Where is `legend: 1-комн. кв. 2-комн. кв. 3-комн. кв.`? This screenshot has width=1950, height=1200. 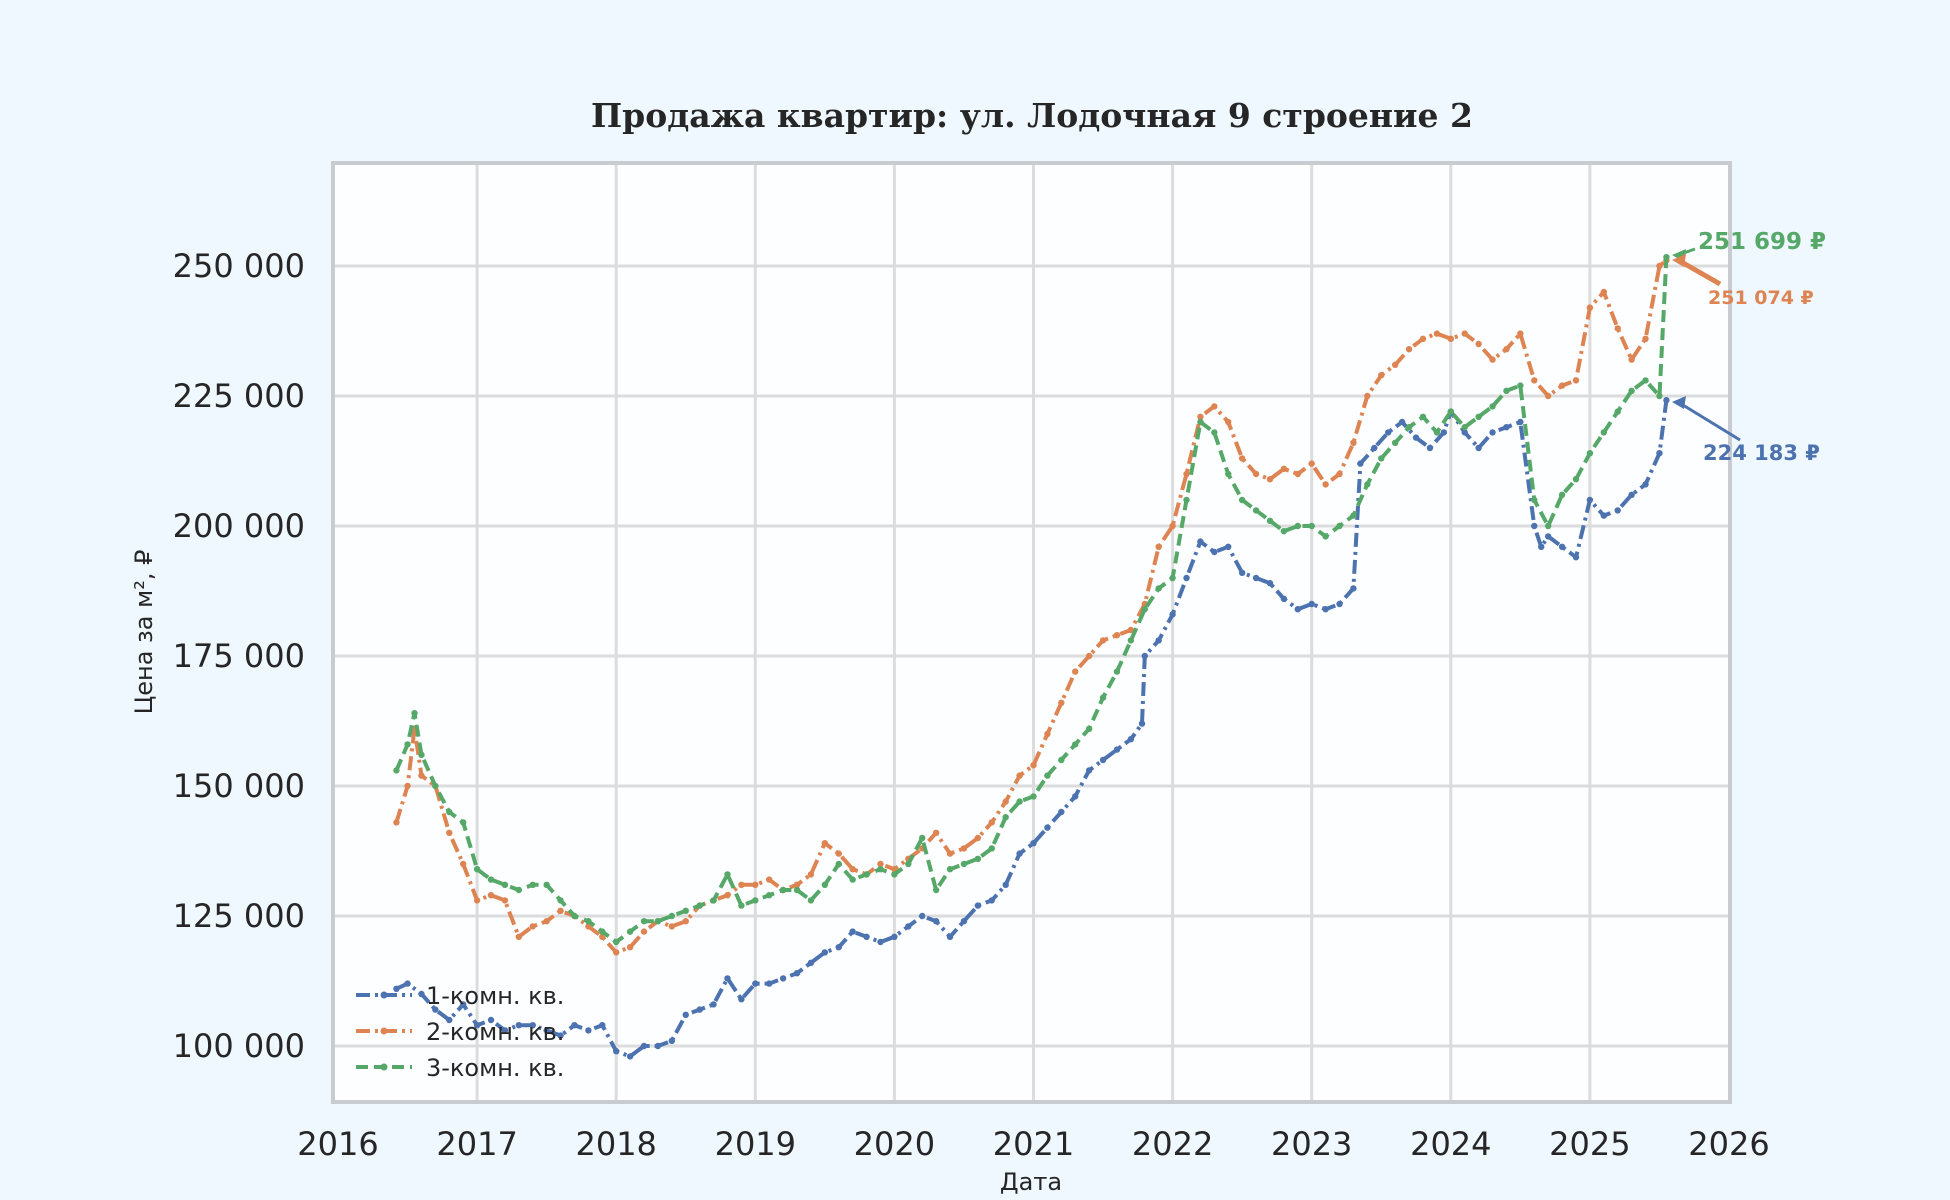
legend: 1-комн. кв. 2-комн. кв. 3-комн. кв. is located at coordinates (460, 1032).